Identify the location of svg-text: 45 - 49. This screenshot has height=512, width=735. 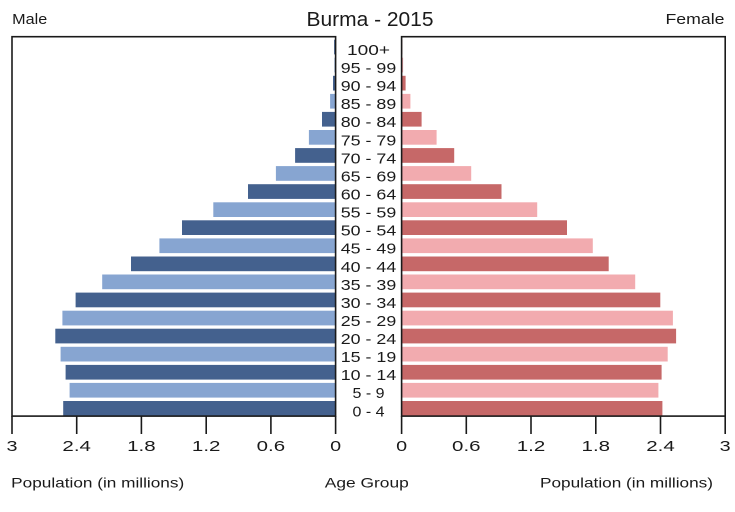
(369, 249).